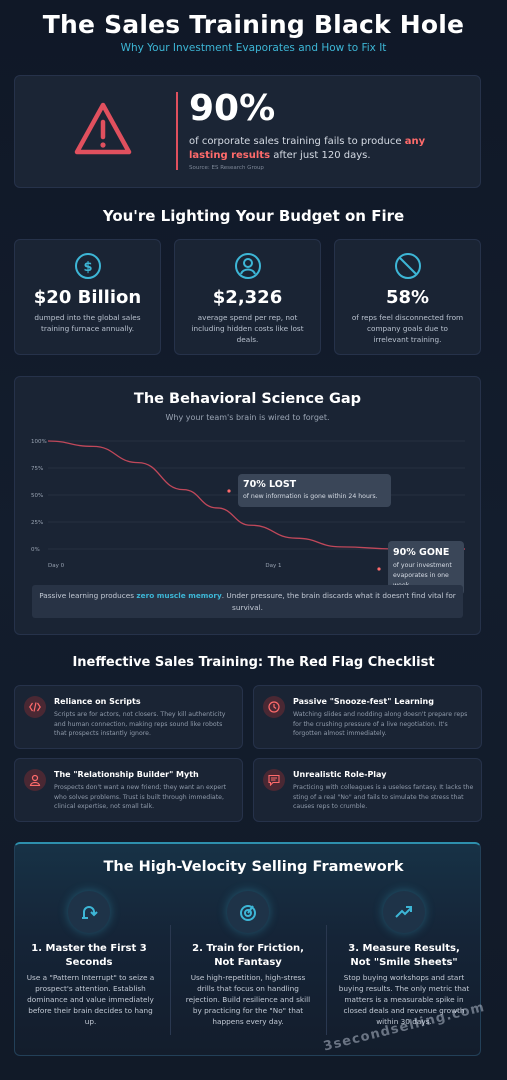 The image size is (507, 1080). I want to click on budget-title: You're Lighting Your Budget on Fire, so click(253, 216).